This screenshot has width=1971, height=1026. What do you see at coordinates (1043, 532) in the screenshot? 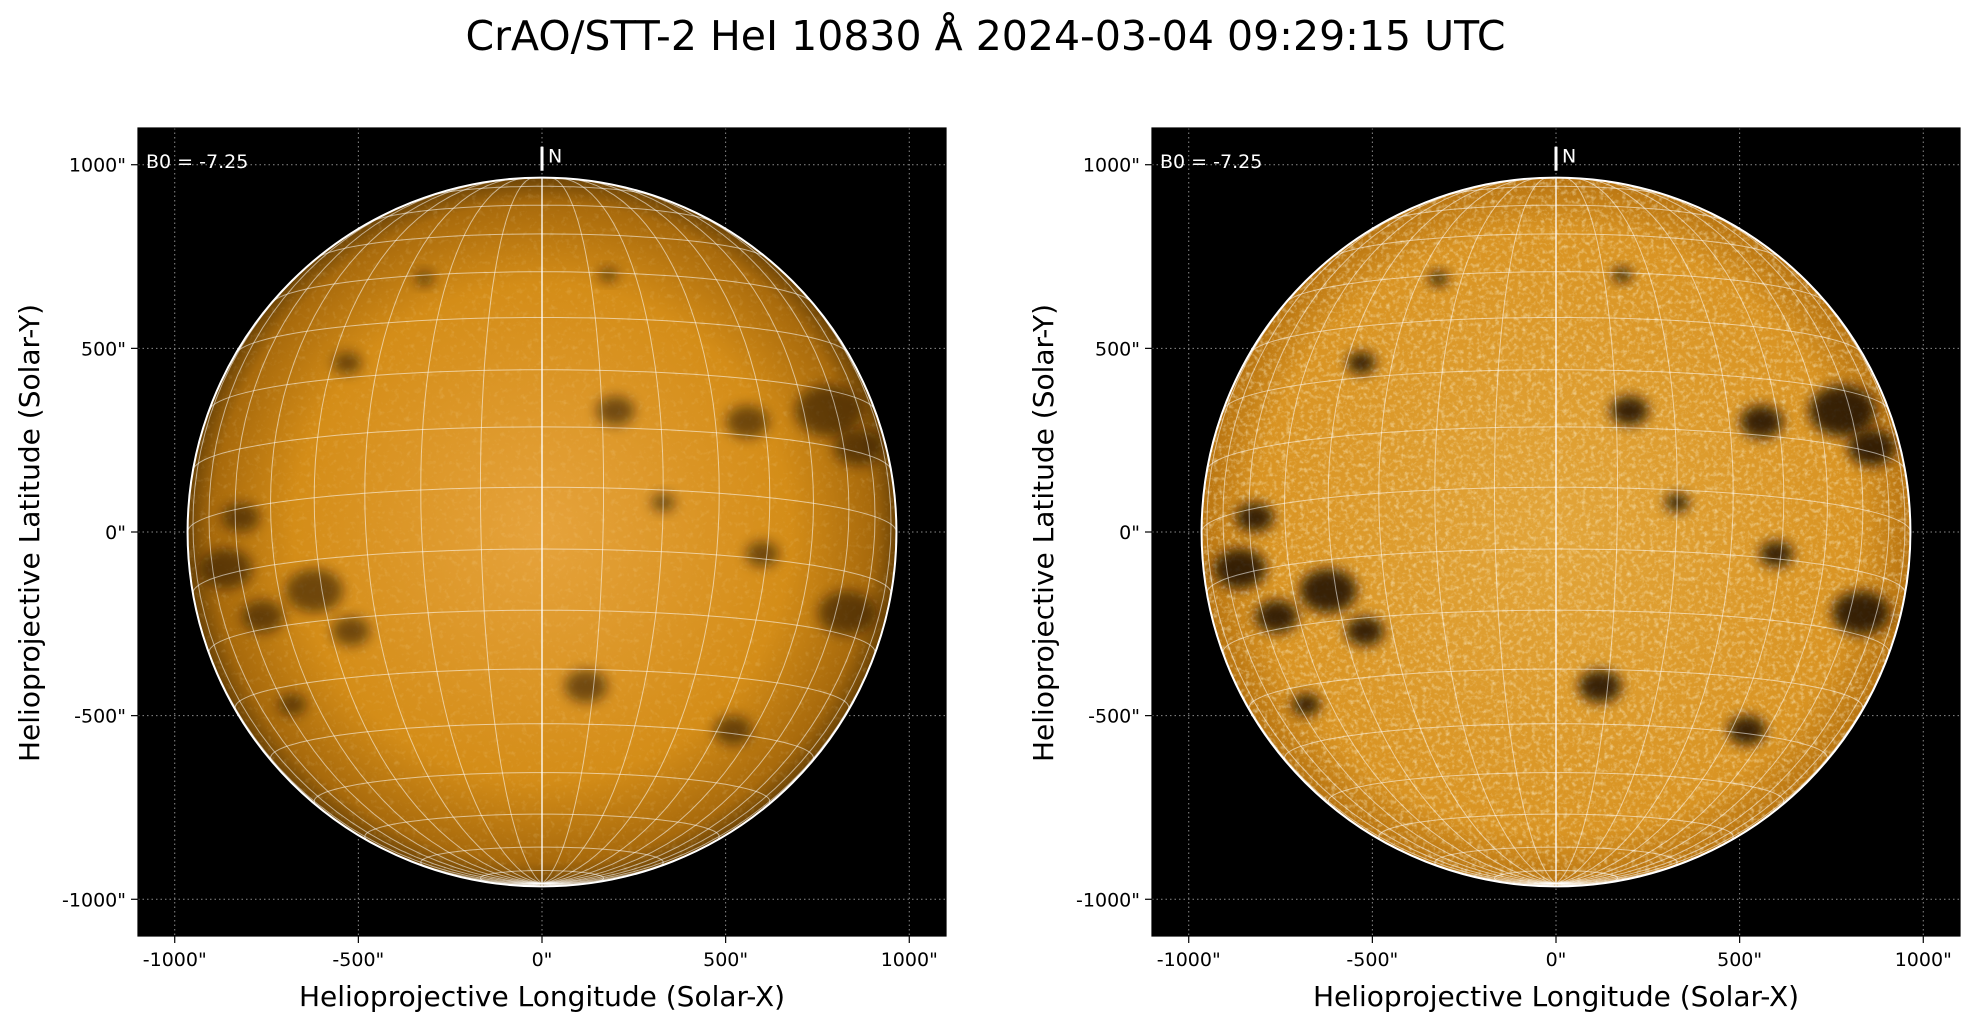
I see `right-y-axis-title: Helioprojective Latitude (Solar-Y)` at bounding box center [1043, 532].